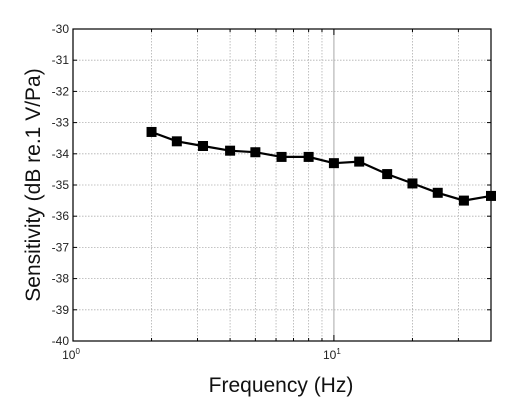 This screenshot has width=518, height=403. Describe the element at coordinates (61, 29) in the screenshot. I see `y-tick-label: -30` at that location.